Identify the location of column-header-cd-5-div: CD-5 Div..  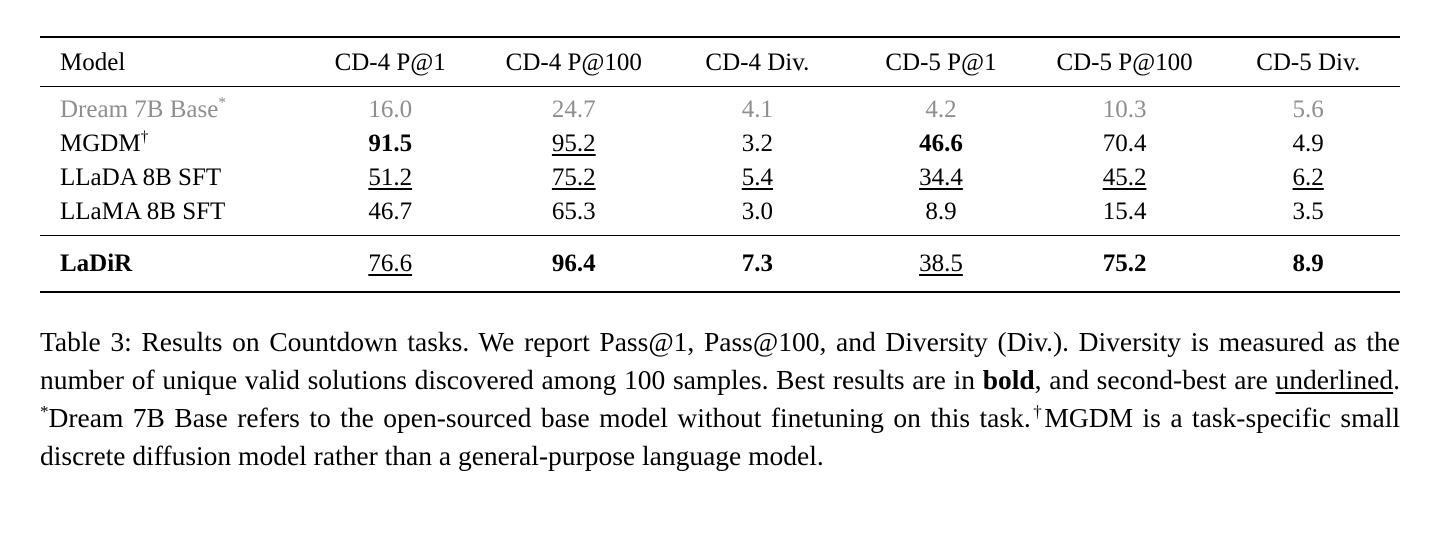
(1308, 62).